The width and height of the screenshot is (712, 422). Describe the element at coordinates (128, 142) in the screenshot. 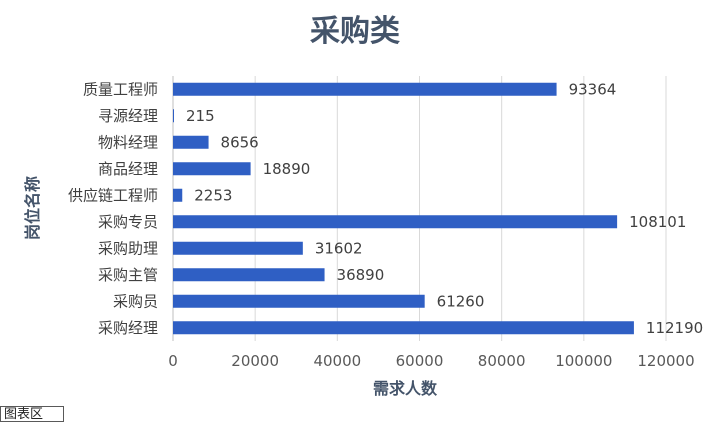

I see `category-label: 物料经理` at that location.